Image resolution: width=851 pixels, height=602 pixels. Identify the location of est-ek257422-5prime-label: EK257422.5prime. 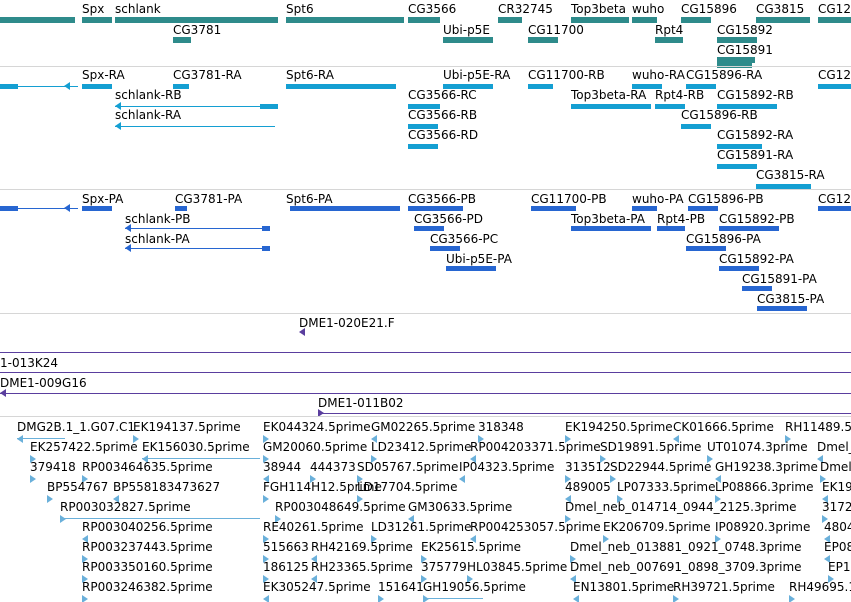
(84, 447).